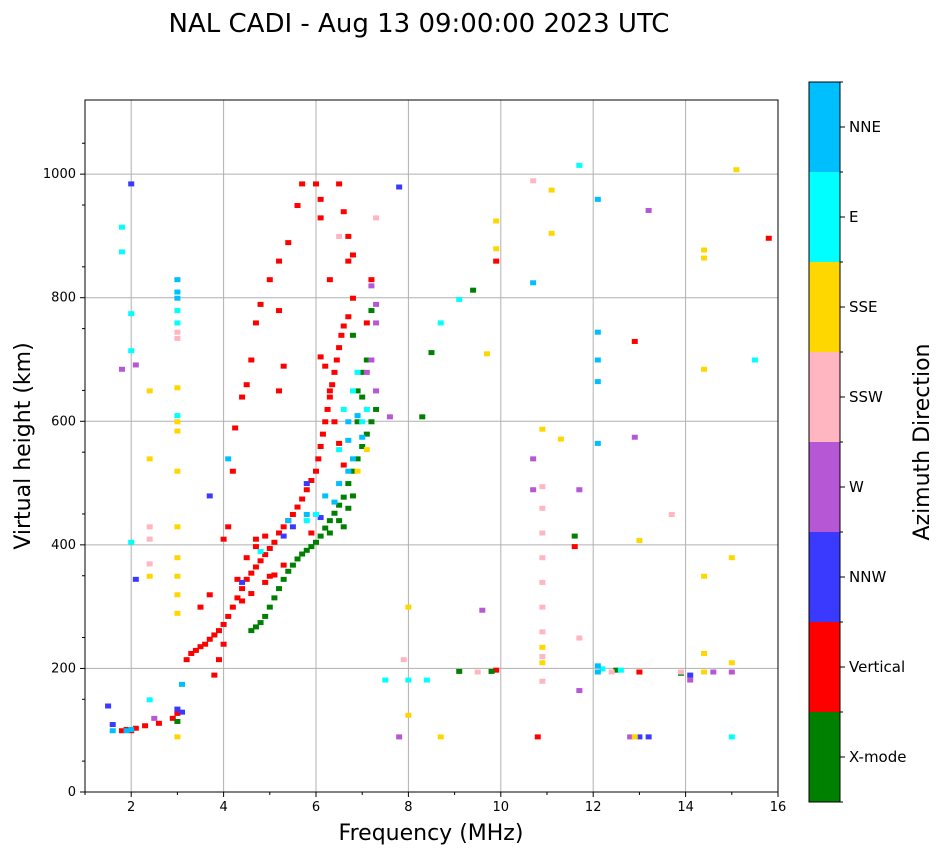 The height and width of the screenshot is (856, 951). What do you see at coordinates (63, 545) in the screenshot?
I see `y-tick-label: 400` at bounding box center [63, 545].